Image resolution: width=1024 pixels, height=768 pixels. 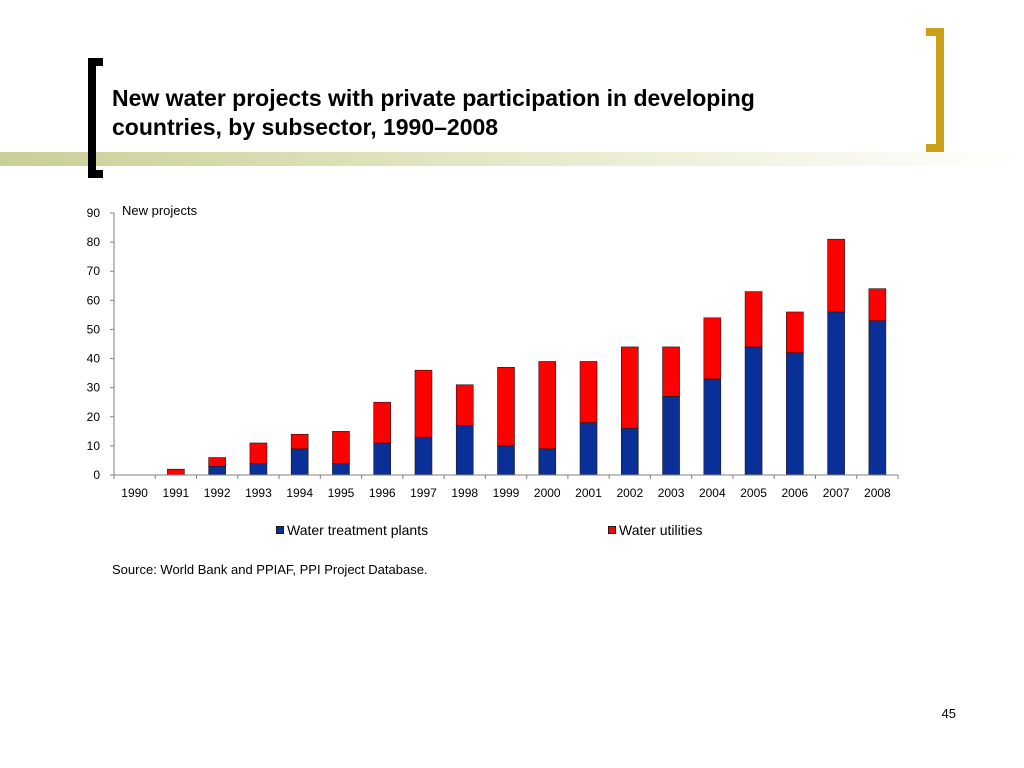 I want to click on y-tick-label: 10, so click(x=94, y=446).